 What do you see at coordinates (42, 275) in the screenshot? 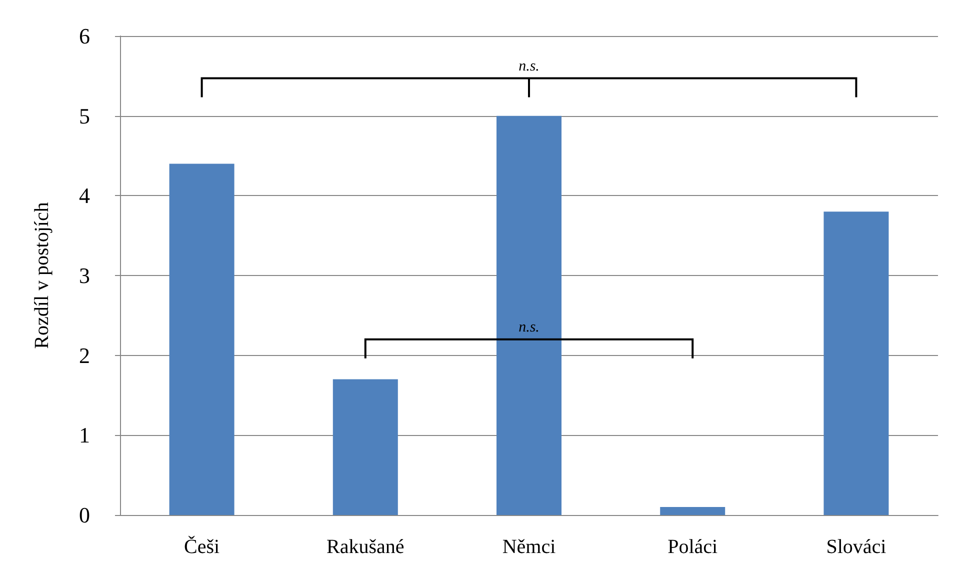
I see `y-axis-title: Rozdíl v postojích` at bounding box center [42, 275].